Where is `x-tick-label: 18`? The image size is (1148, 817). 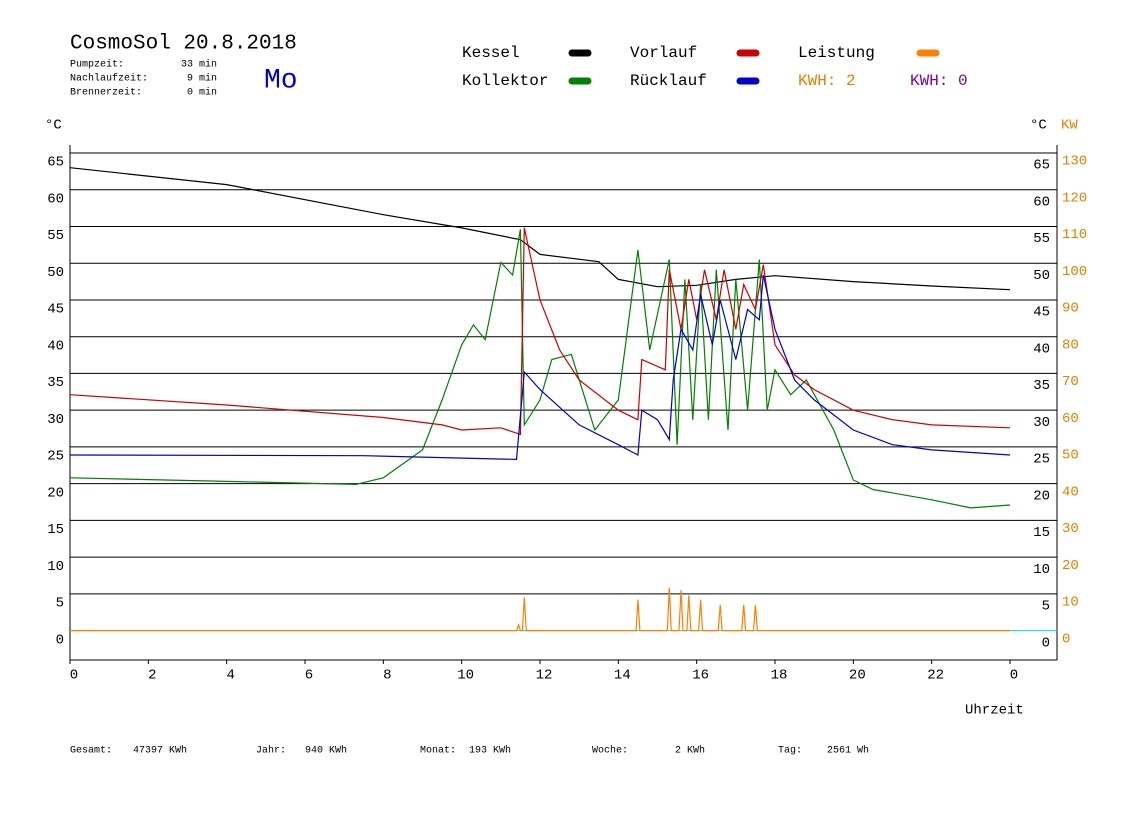 x-tick-label: 18 is located at coordinates (779, 676).